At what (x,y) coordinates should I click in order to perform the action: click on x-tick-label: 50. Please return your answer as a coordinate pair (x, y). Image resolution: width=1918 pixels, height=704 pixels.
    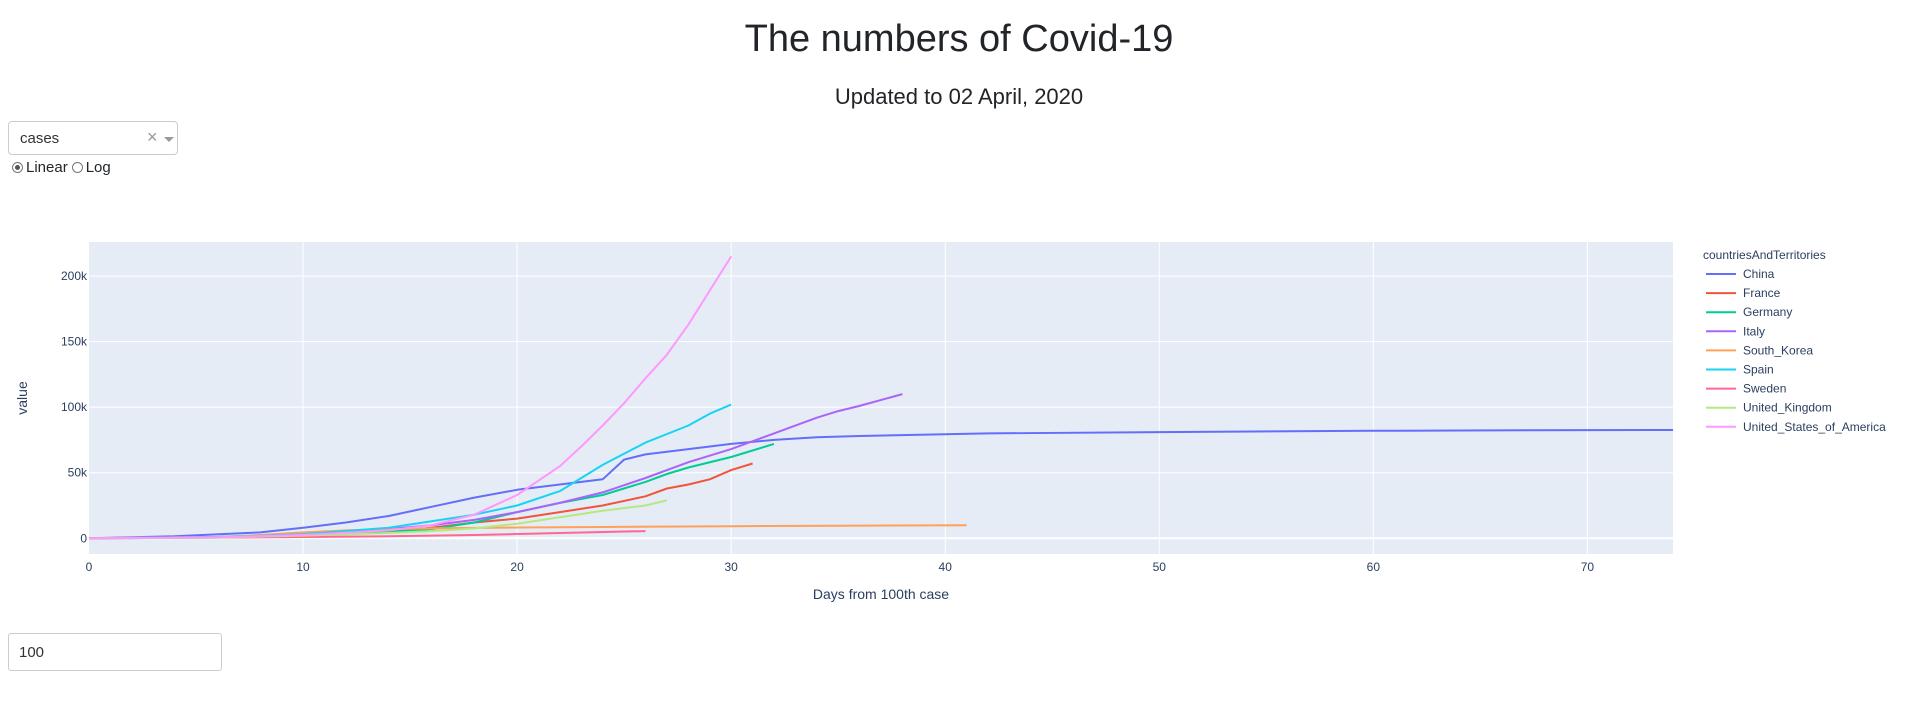
    Looking at the image, I should click on (1160, 567).